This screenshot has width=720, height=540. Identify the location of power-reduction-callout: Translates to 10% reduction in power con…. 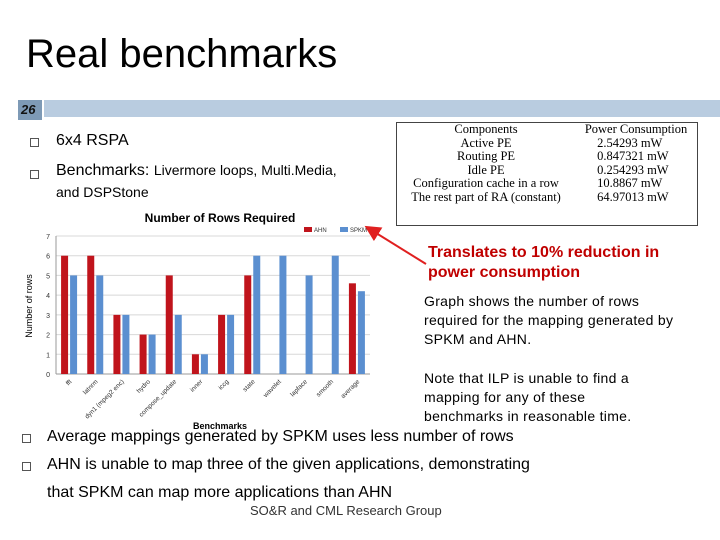
(543, 263).